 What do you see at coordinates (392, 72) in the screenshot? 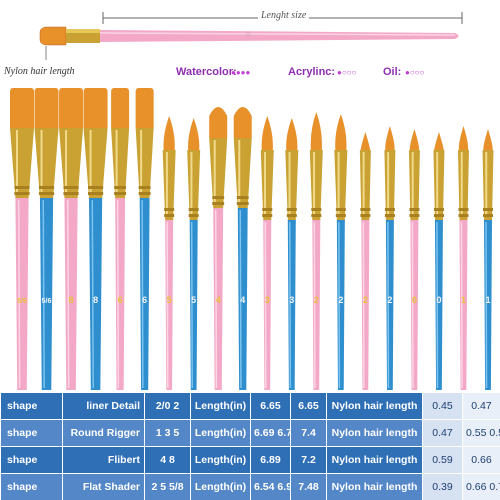
I see `oil-rating-label: Oil:` at bounding box center [392, 72].